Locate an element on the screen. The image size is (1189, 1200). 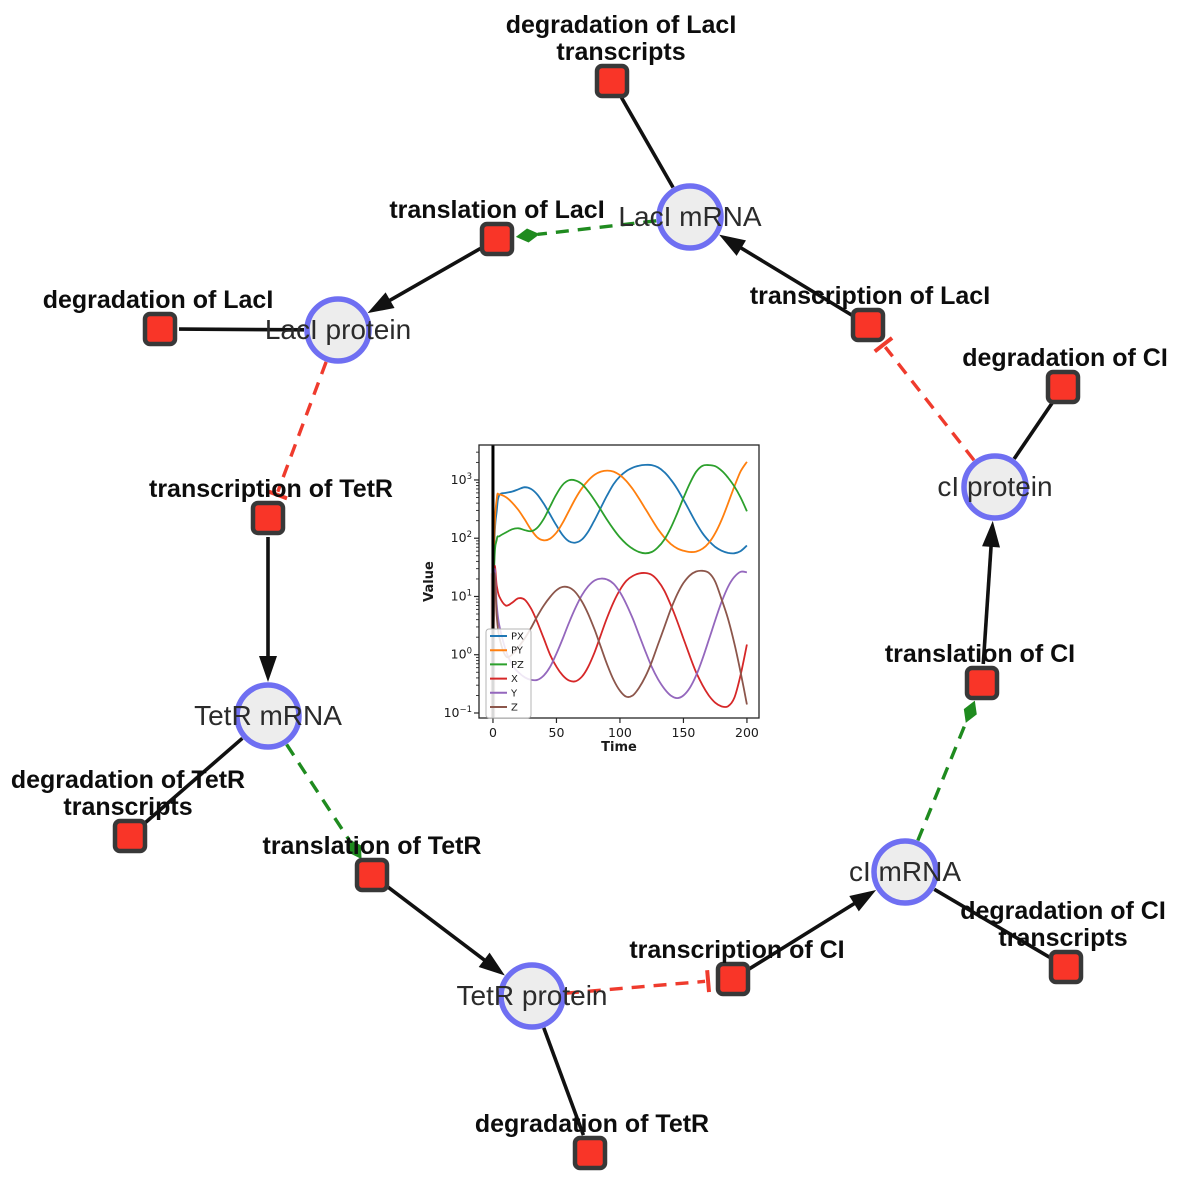
edge-tetr_protein-tc_ci-line is located at coordinates (635, 987).